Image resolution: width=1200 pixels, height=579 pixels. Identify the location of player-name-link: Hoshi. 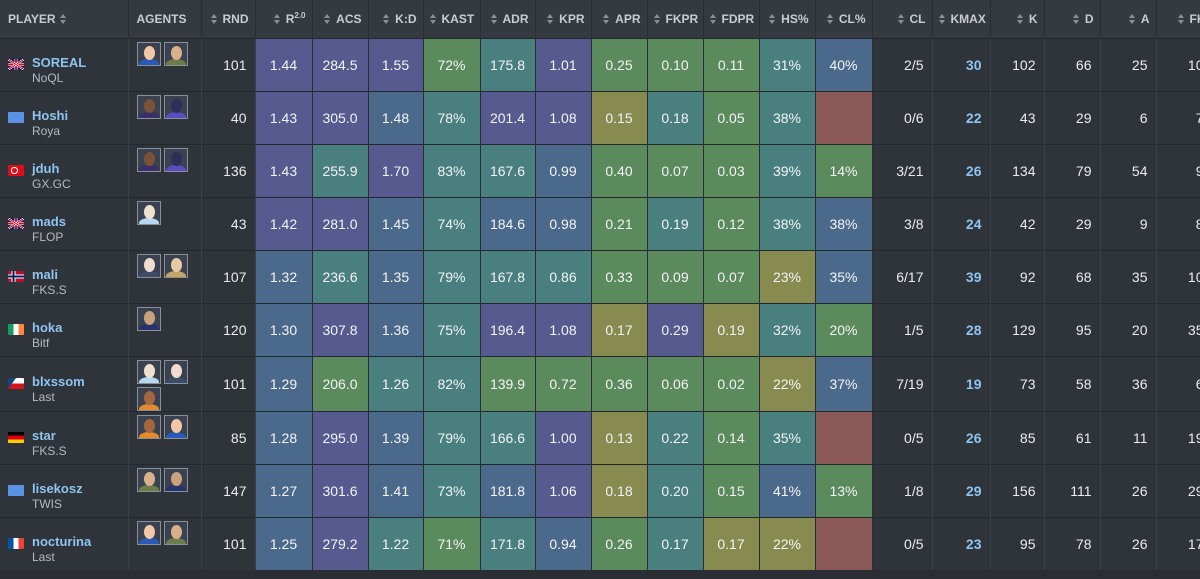
(50, 115).